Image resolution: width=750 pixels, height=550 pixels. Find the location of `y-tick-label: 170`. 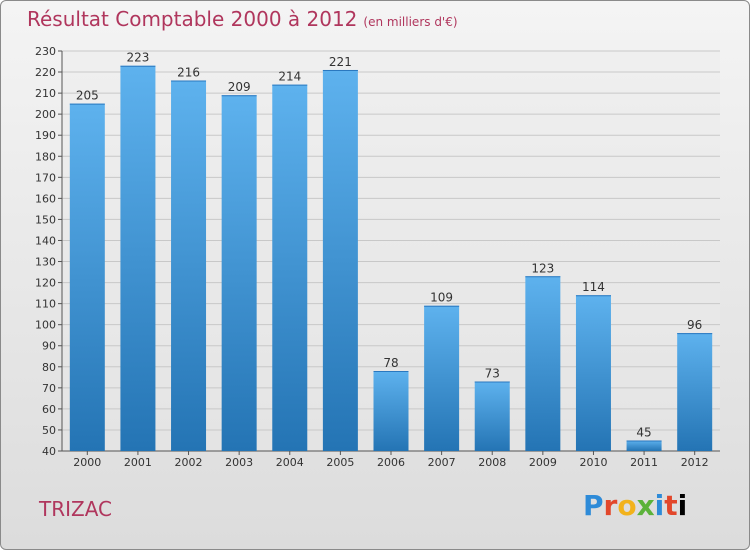

y-tick-label: 170 is located at coordinates (45, 177).